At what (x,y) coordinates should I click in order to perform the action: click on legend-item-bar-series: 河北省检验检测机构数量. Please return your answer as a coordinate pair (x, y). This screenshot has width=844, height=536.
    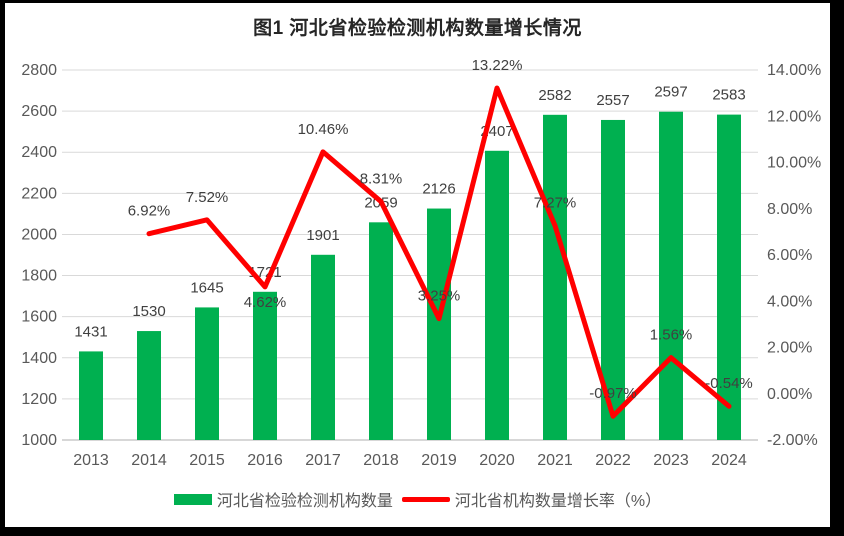
    Looking at the image, I should click on (283, 499).